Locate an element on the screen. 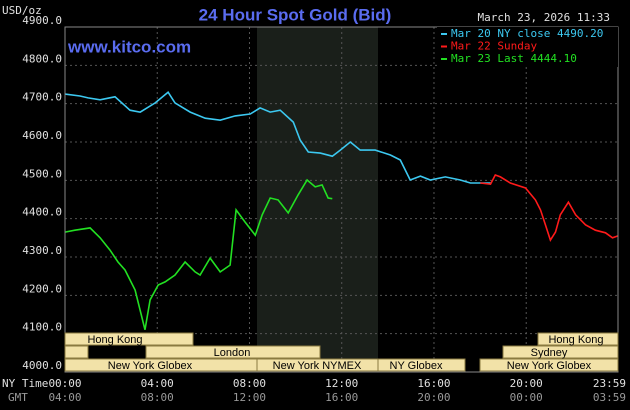 The width and height of the screenshot is (630, 410). legend-label: Mar 23 Last 4444.10 is located at coordinates (514, 58).